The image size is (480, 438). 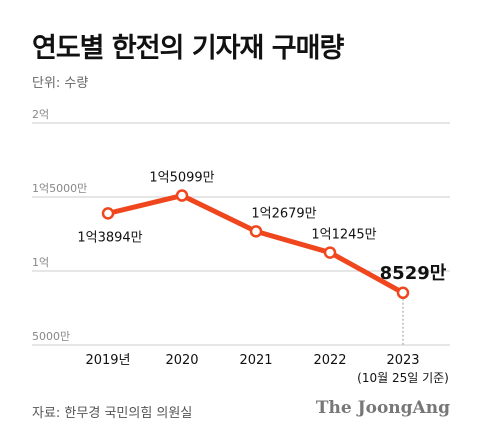 I want to click on x-tick-label: 2019년, so click(x=107, y=360).